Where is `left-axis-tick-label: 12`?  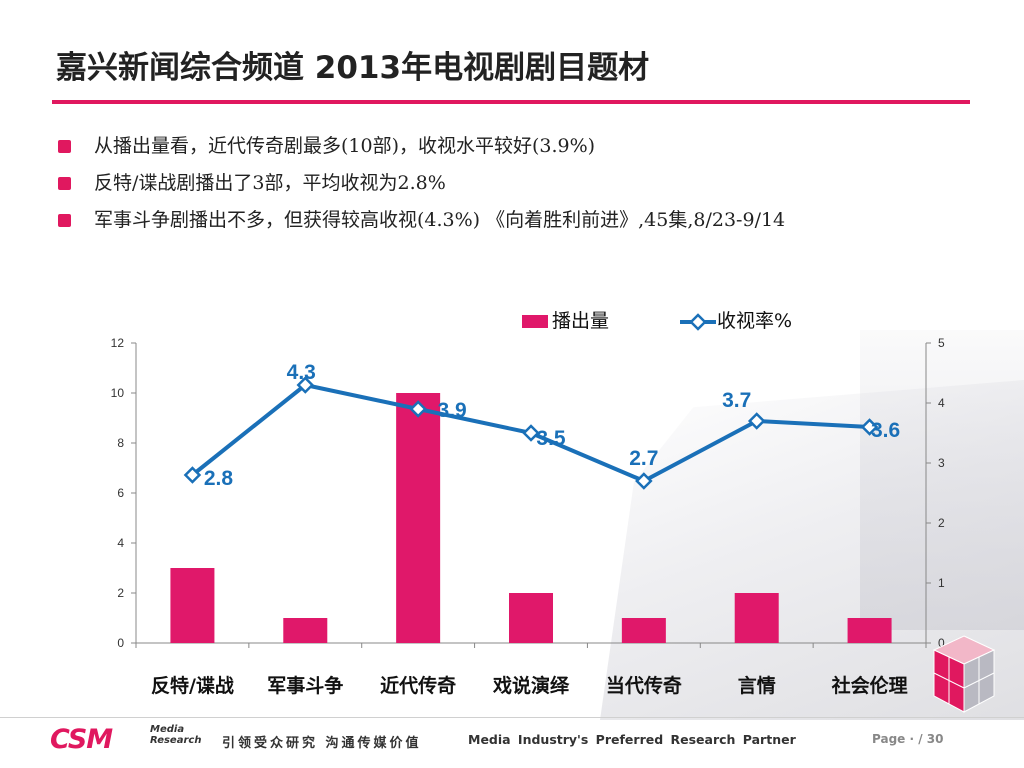
left-axis-tick-label: 12 is located at coordinates (118, 343).